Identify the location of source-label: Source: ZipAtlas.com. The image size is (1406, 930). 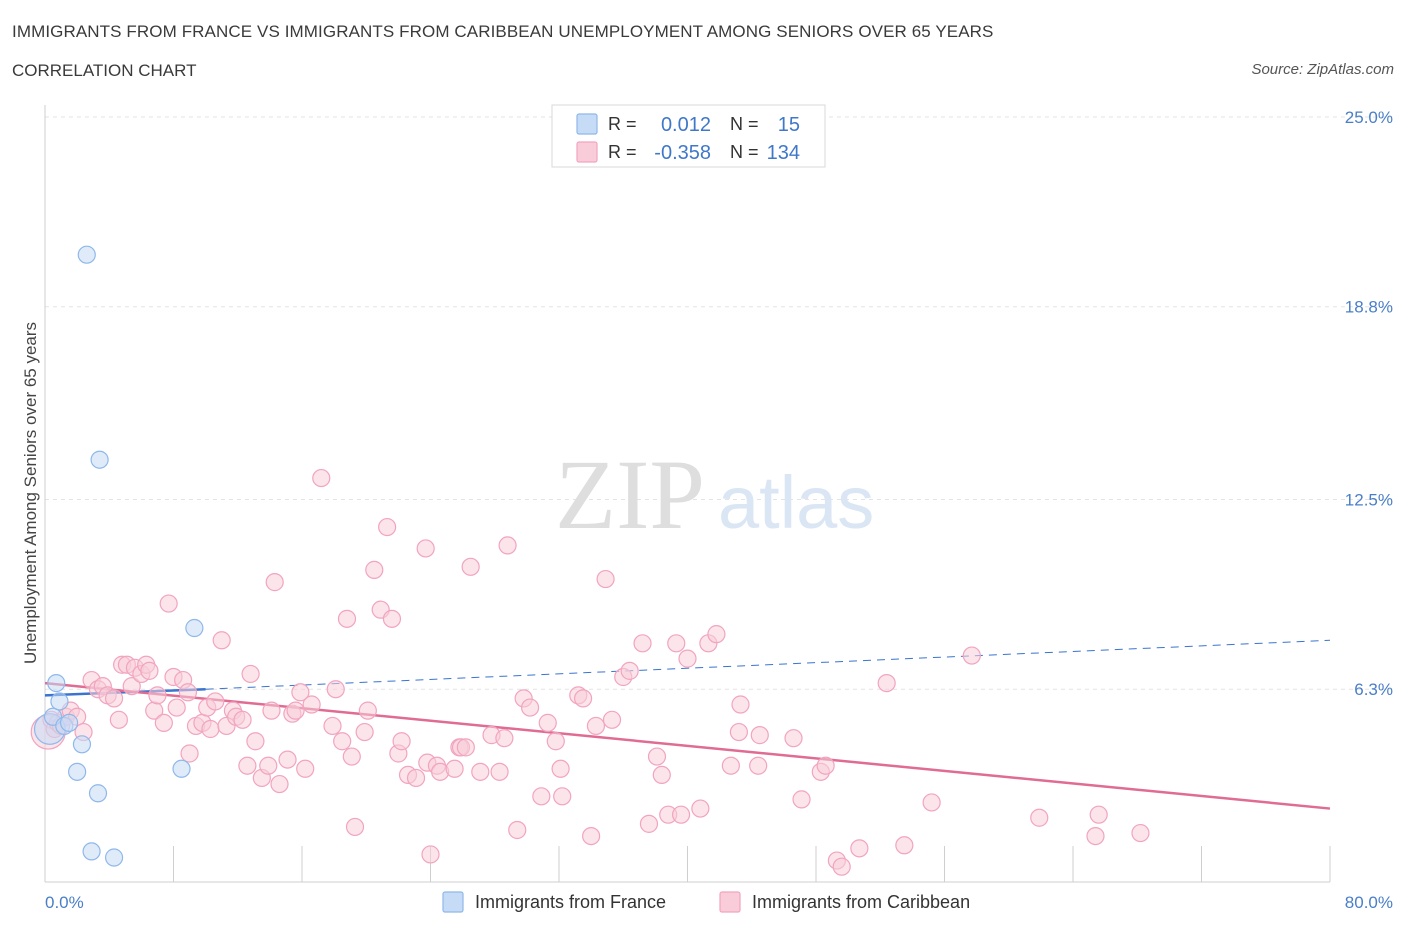
(1322, 69).